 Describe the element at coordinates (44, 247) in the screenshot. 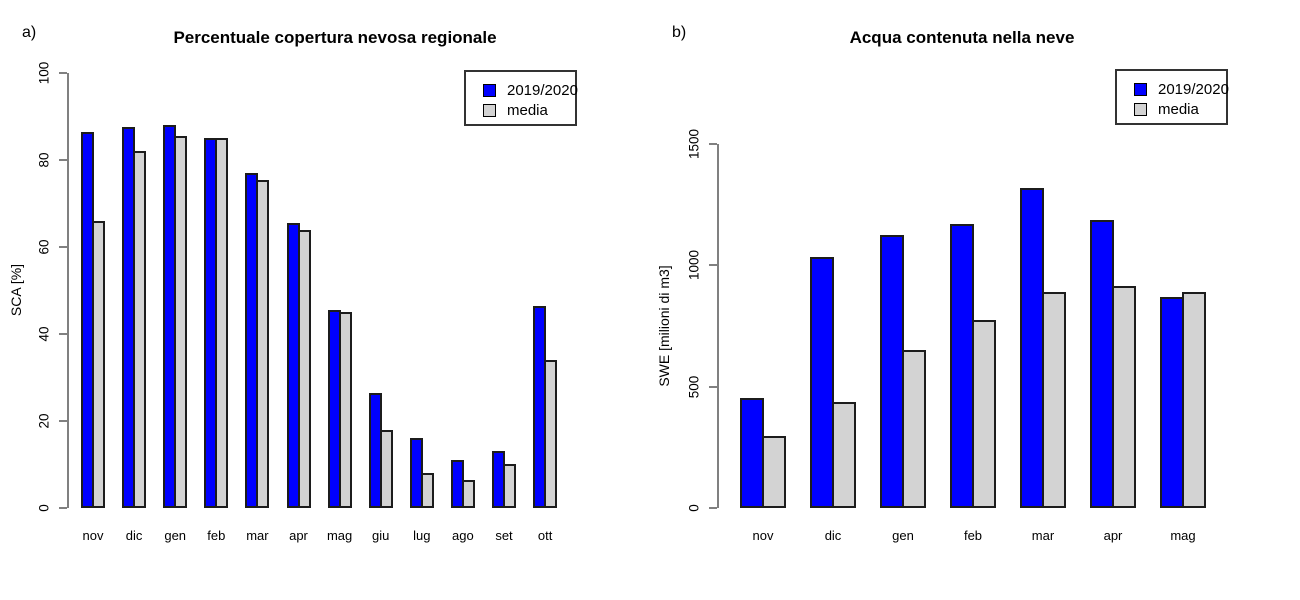

I see `y-tick-label: 60` at that location.